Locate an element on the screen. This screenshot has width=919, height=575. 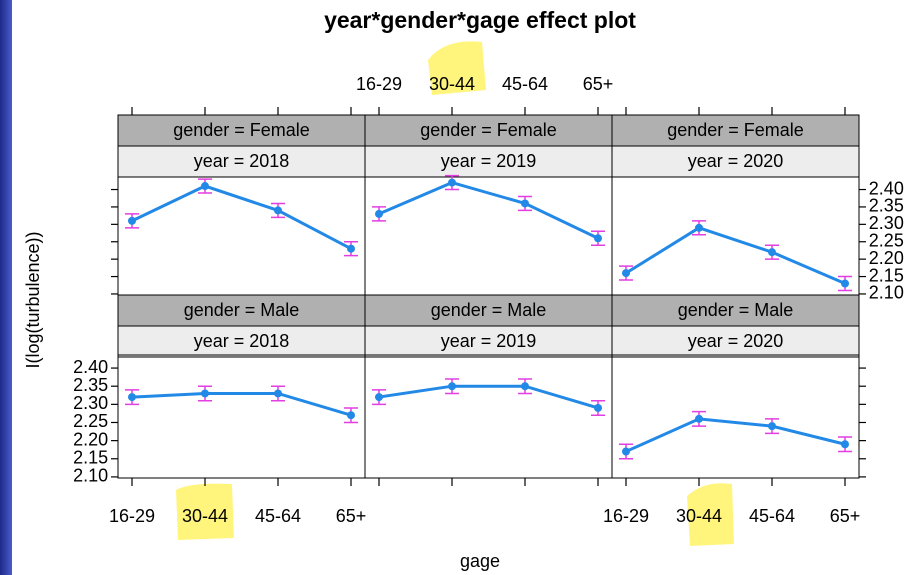
x-axis-label: gage is located at coordinates (480, 561).